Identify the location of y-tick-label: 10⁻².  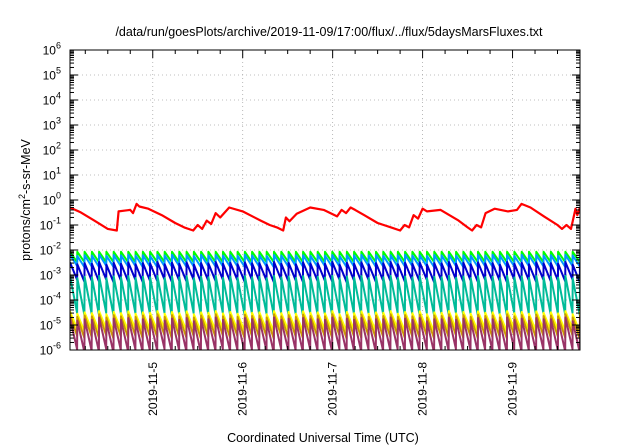
(50, 249).